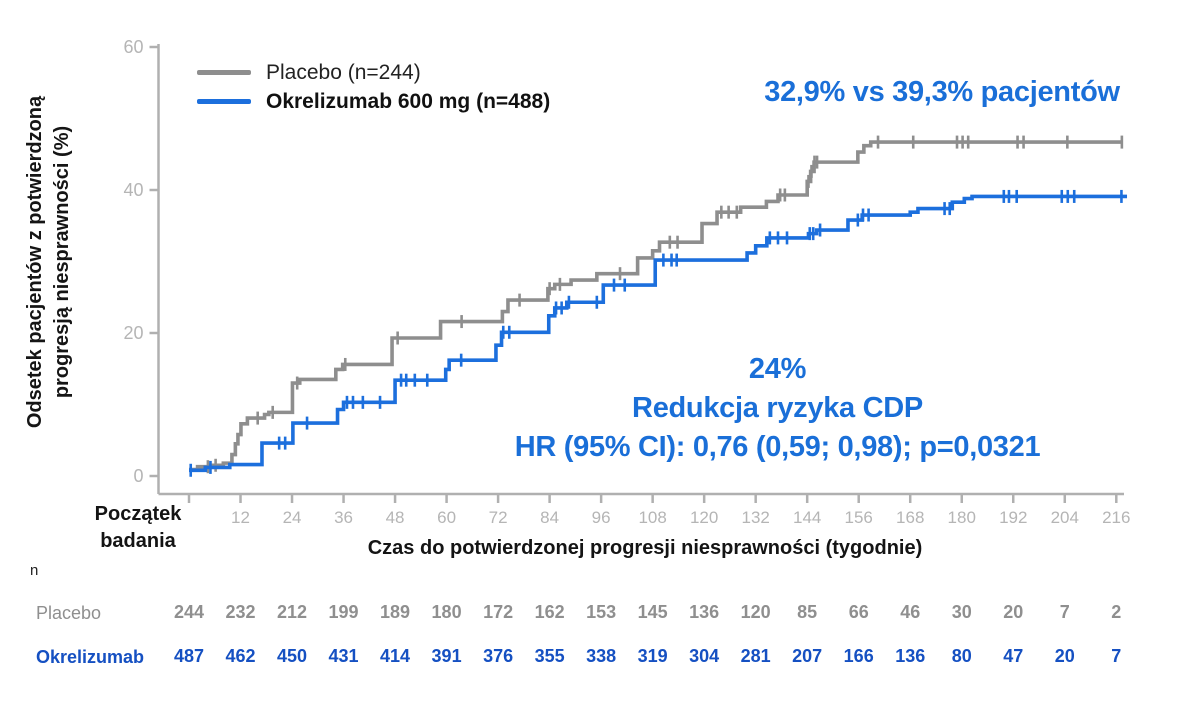 The height and width of the screenshot is (704, 1180). Describe the element at coordinates (344, 656) in the screenshot. I see `risk-value-okrelizumab: 431` at that location.